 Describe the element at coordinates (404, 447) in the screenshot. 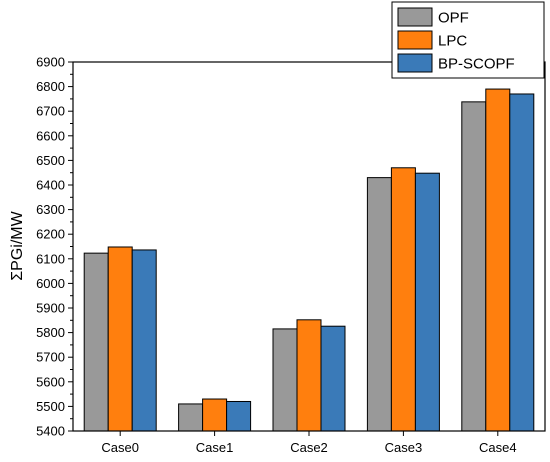

I see `x-tick-label: Case3` at that location.